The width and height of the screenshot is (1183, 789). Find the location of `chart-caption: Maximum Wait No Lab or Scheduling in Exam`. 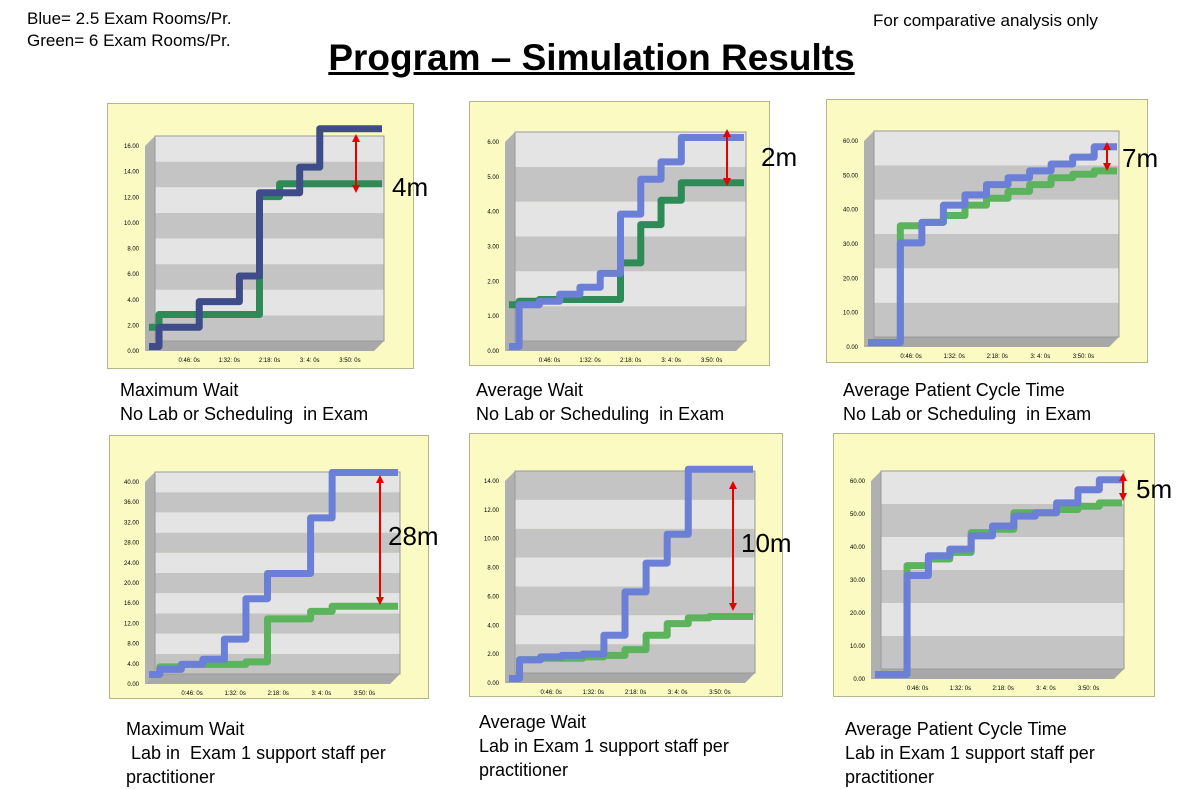

chart-caption: Maximum Wait No Lab or Scheduling in Exam is located at coordinates (244, 402).